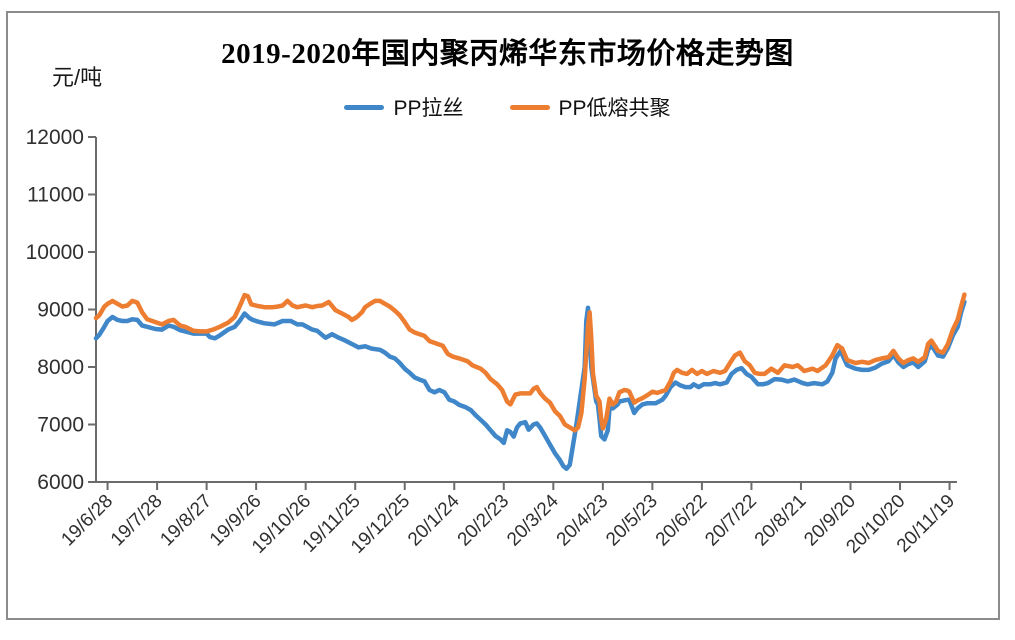 The image size is (1015, 640). What do you see at coordinates (60, 310) in the screenshot?
I see `y-tick-label: 9000` at bounding box center [60, 310].